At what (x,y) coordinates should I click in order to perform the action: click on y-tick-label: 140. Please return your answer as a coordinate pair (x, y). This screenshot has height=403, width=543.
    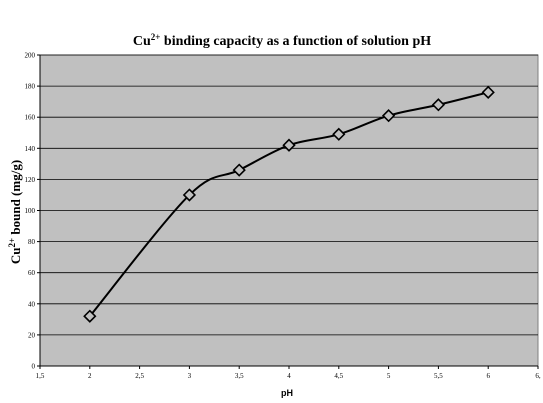
    Looking at the image, I should click on (30, 149).